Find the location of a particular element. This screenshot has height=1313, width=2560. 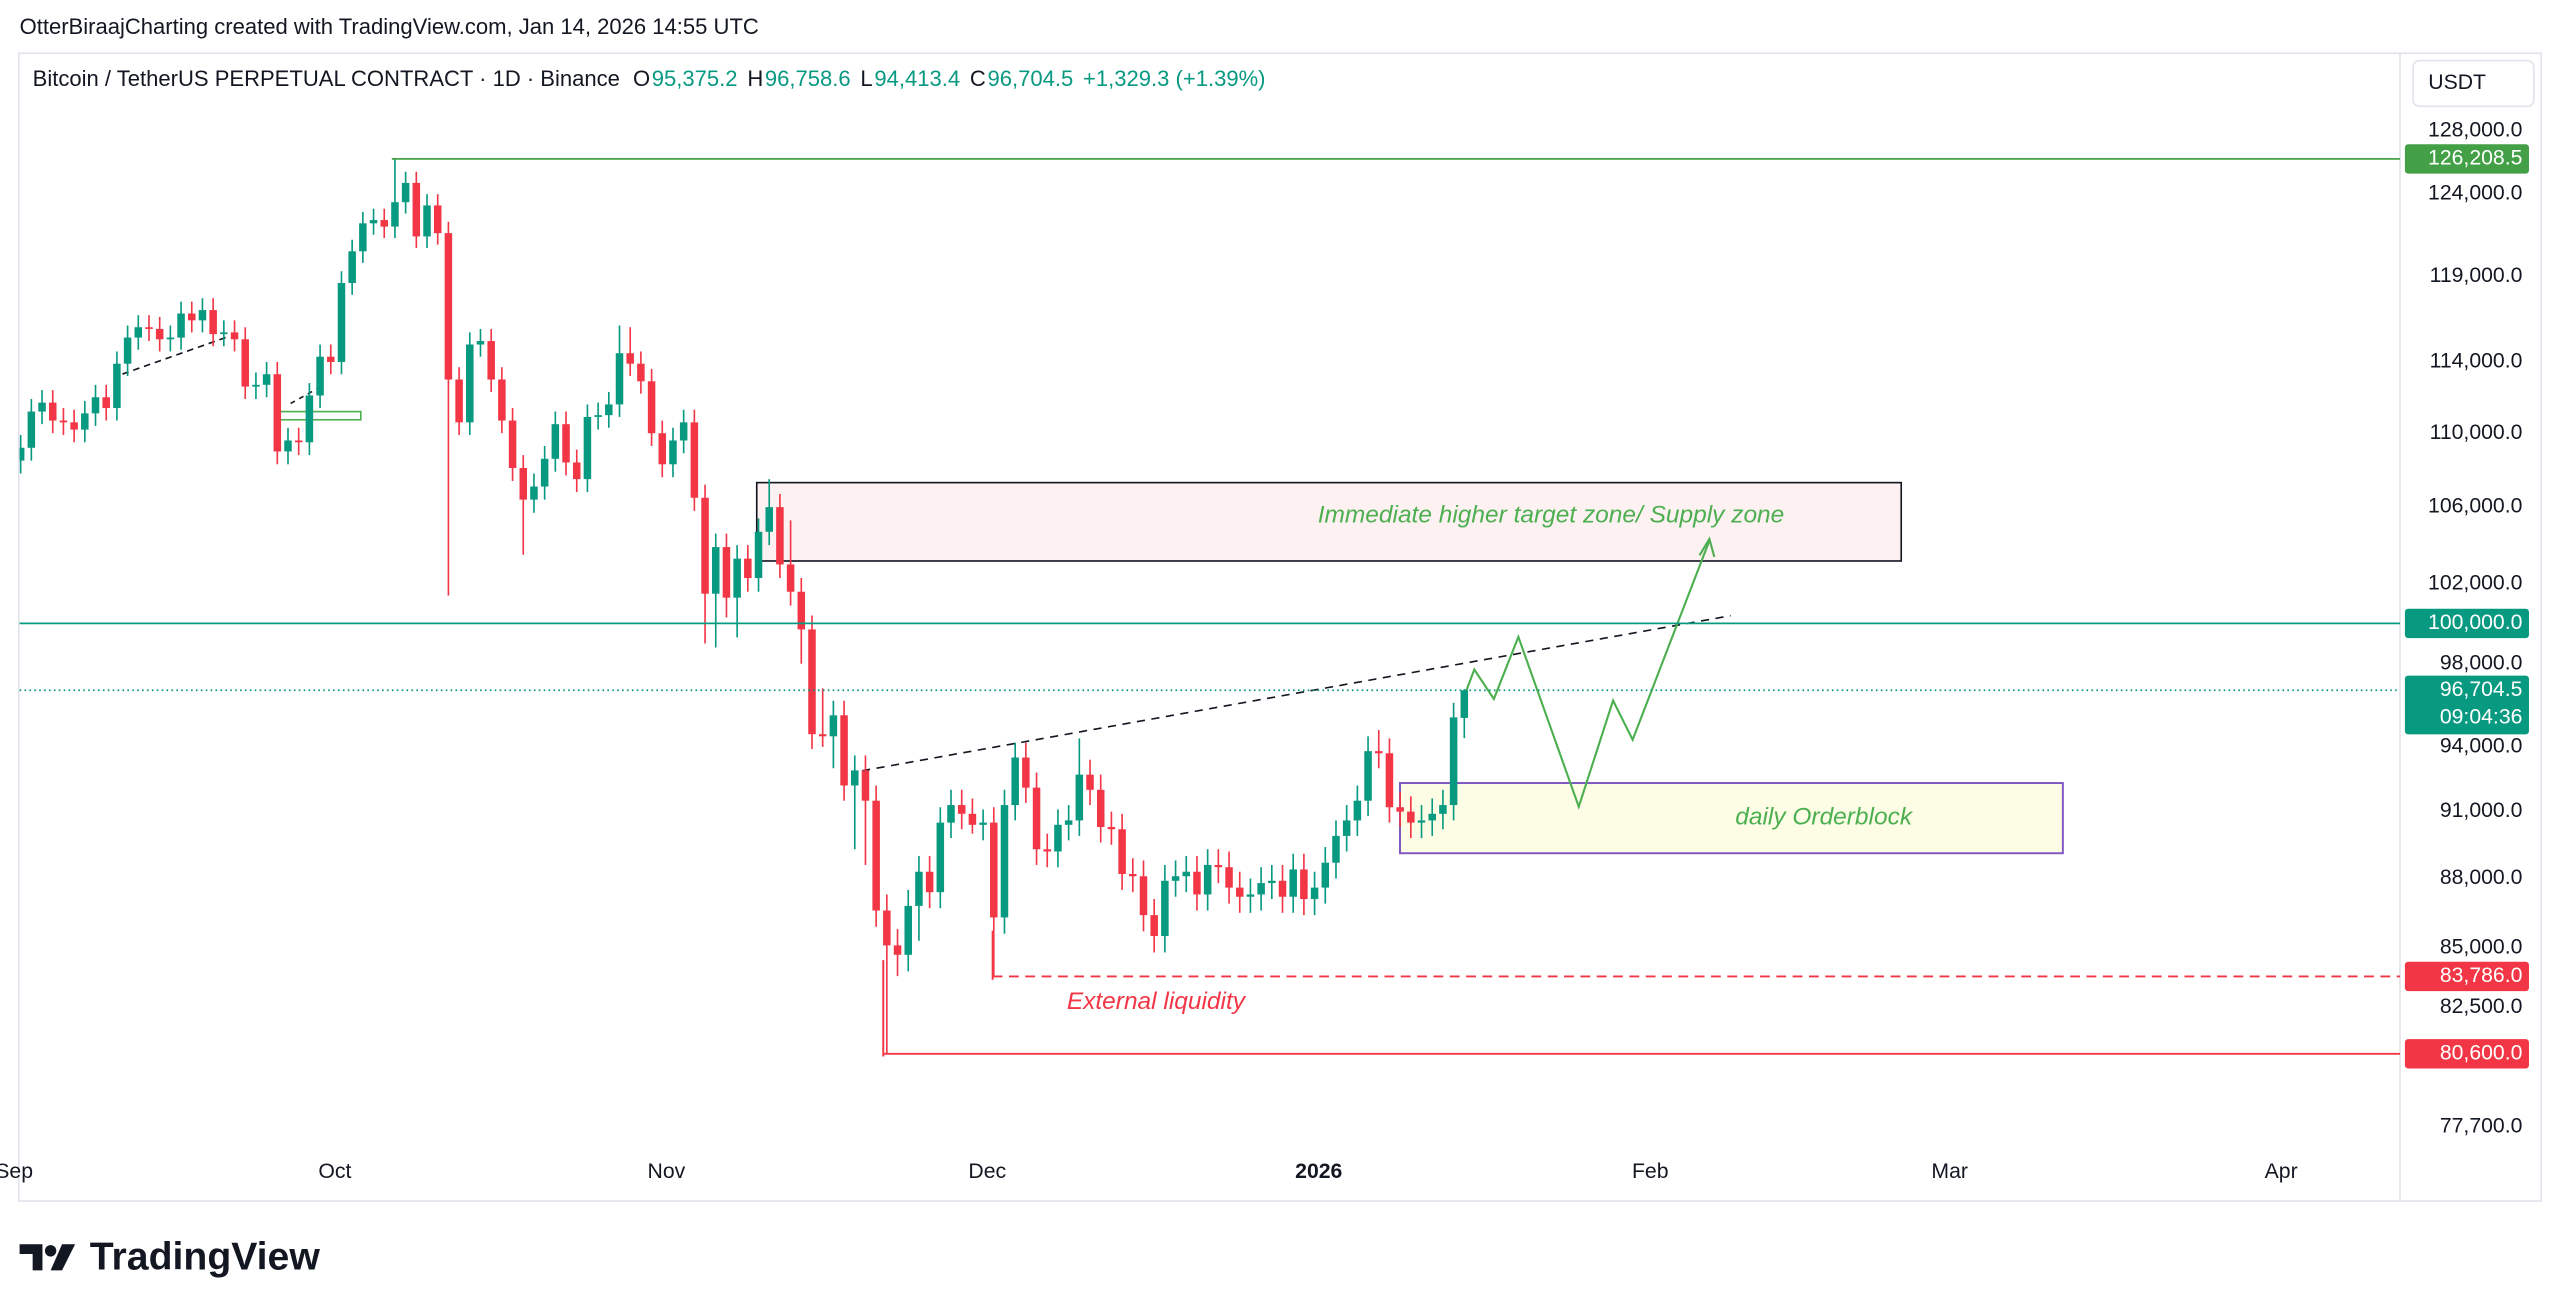

small-zone is located at coordinates (320, 415).